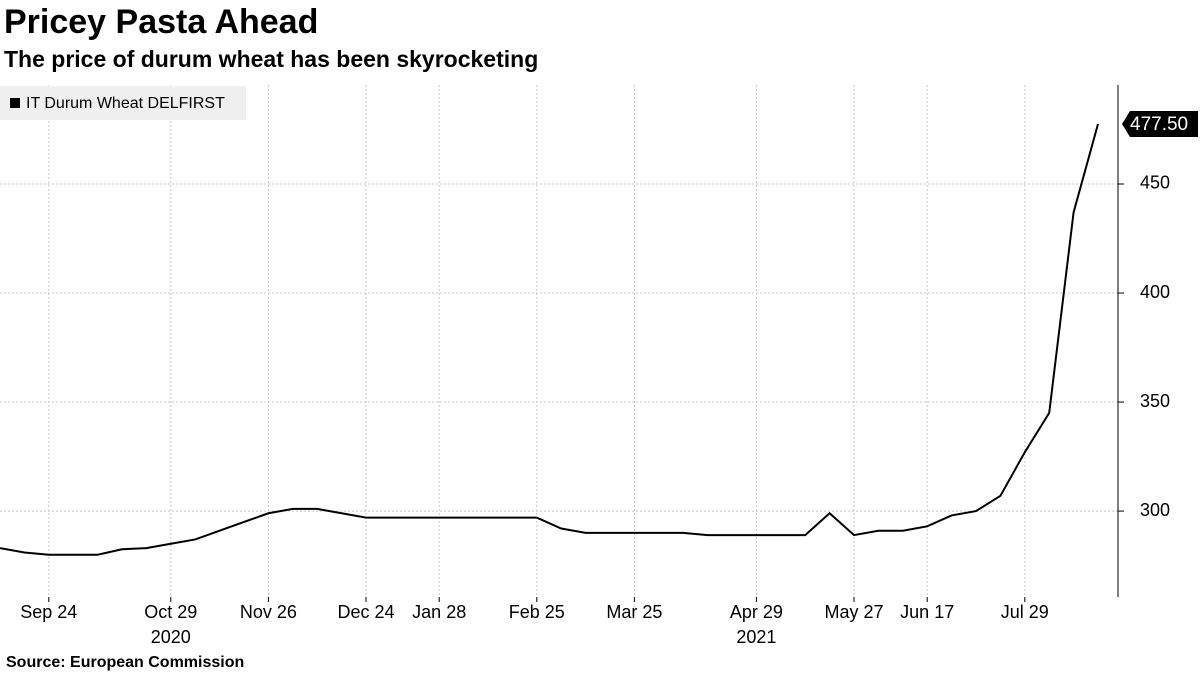 This screenshot has height=675, width=1200. What do you see at coordinates (537, 612) in the screenshot?
I see `x-tick-label: Feb 25` at bounding box center [537, 612].